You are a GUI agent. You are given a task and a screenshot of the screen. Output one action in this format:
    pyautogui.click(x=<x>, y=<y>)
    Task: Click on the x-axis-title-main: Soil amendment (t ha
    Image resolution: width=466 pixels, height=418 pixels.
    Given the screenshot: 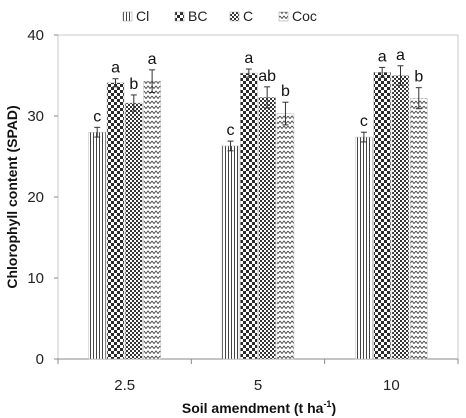 What is the action you would take?
    pyautogui.click(x=253, y=408)
    